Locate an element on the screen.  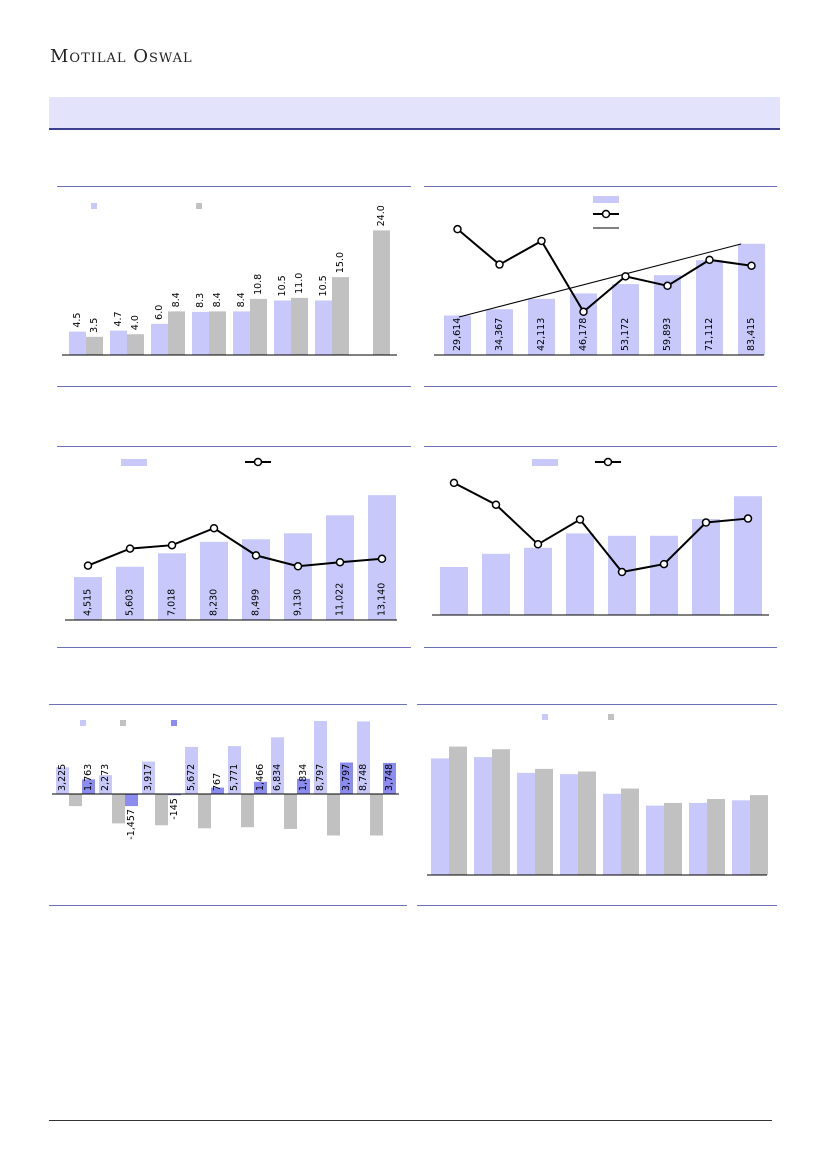
bar-value-label: 10.8 is located at coordinates (258, 284).